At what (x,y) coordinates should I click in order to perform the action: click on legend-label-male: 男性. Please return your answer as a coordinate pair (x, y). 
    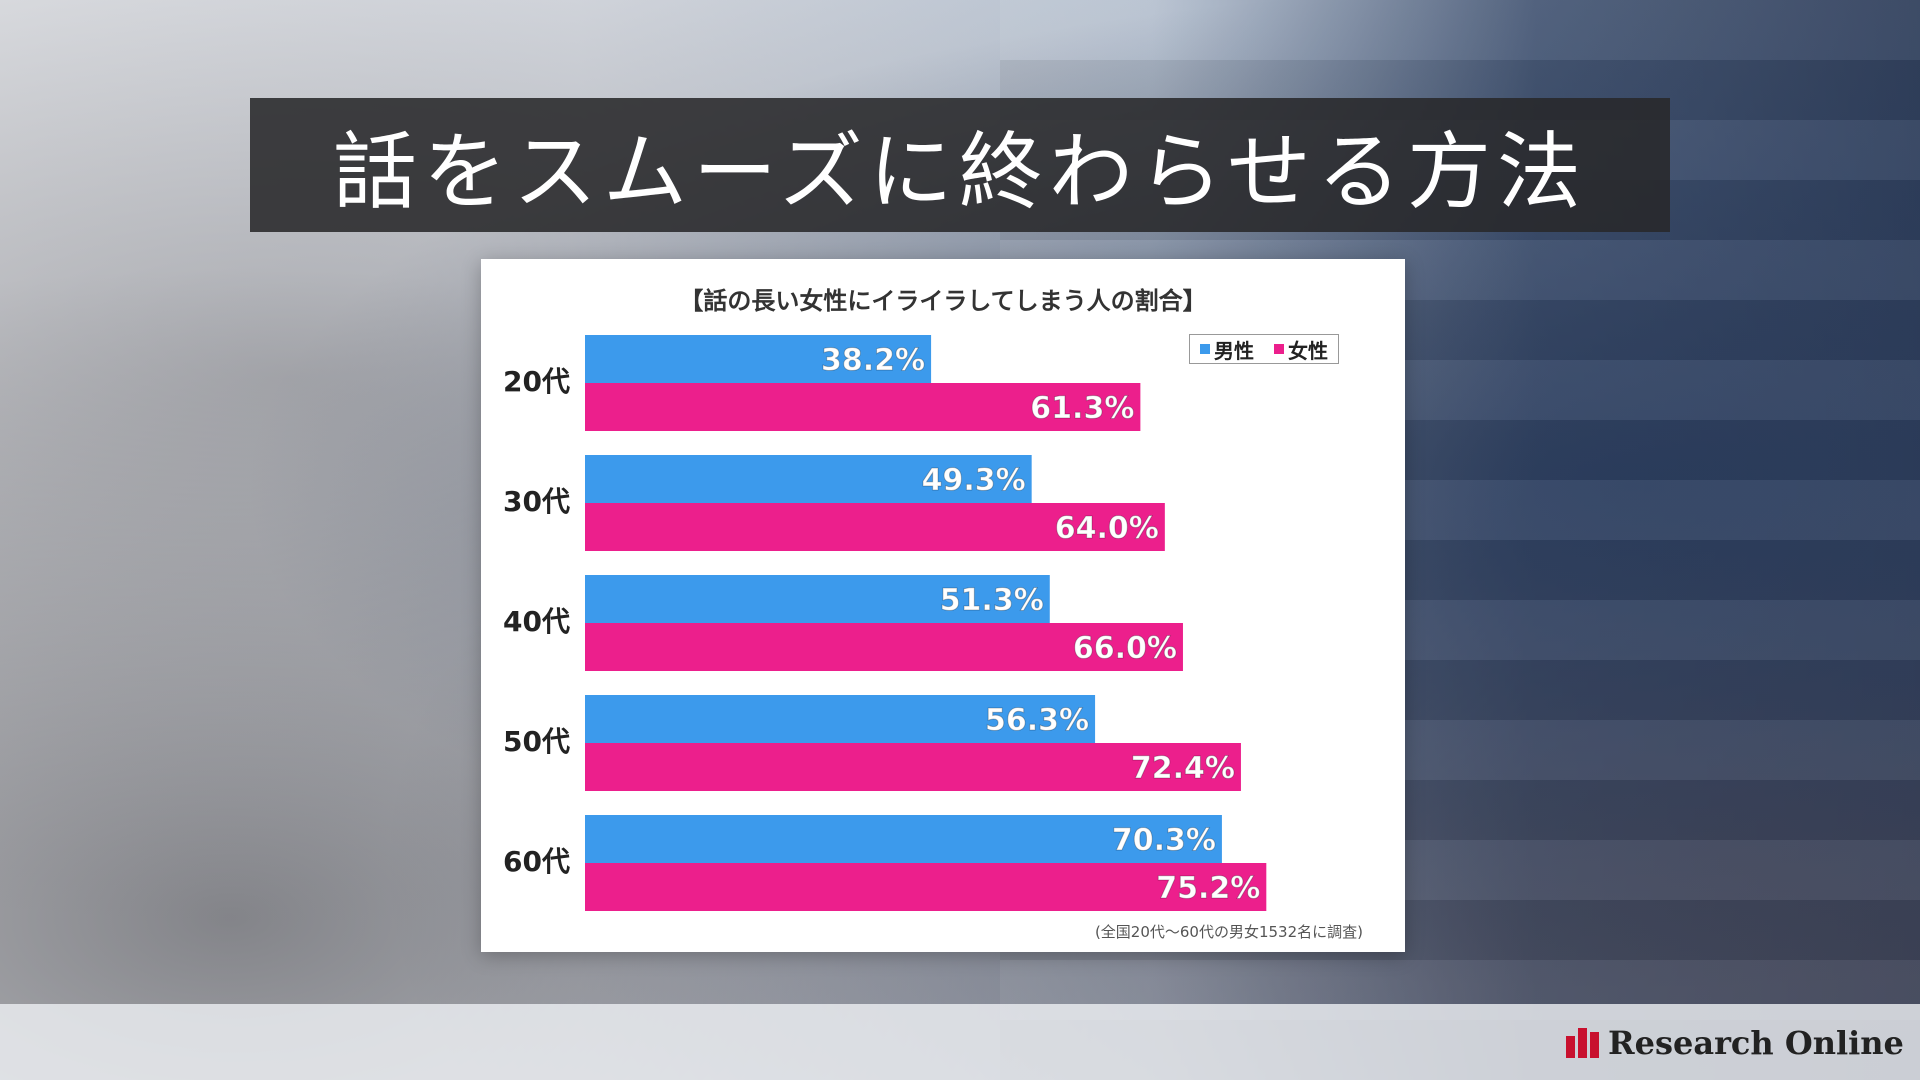
    Looking at the image, I should click on (1234, 350).